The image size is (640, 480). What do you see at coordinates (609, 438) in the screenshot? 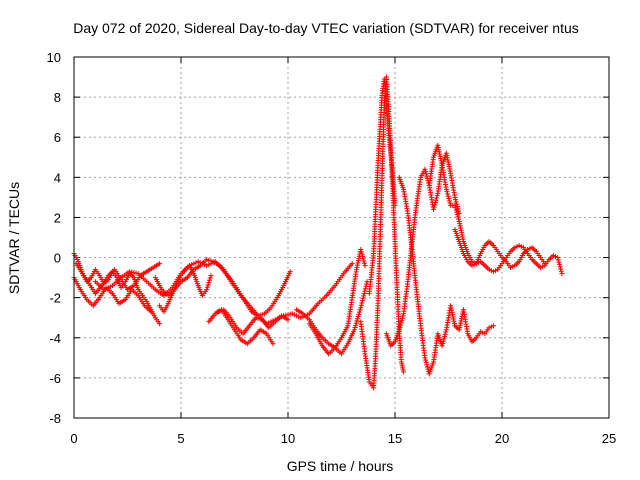
I see `x-tick-label-5: 25` at bounding box center [609, 438].